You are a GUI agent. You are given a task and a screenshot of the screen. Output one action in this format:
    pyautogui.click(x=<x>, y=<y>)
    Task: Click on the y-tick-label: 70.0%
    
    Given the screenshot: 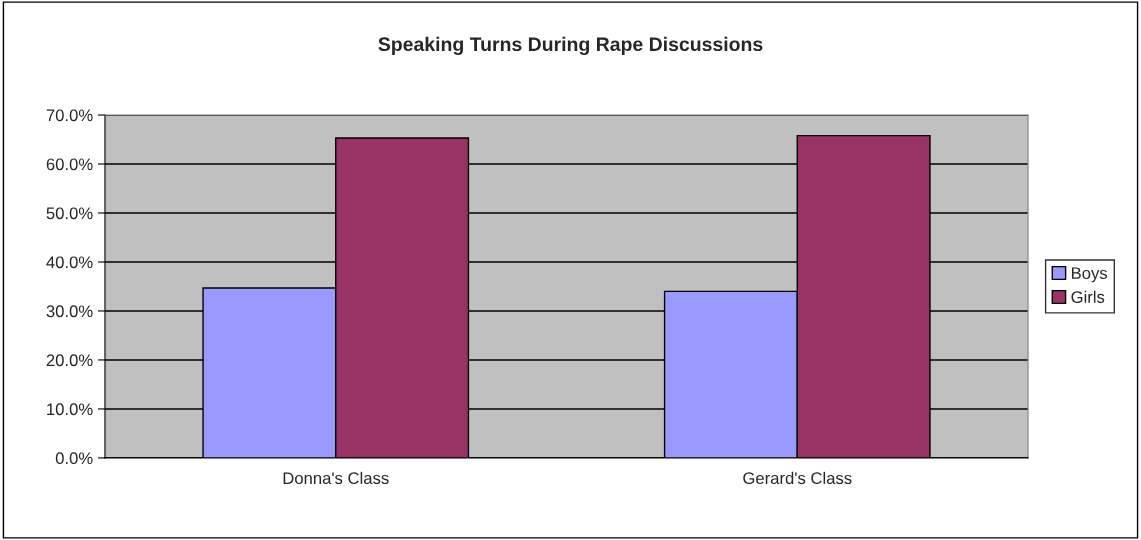 What is the action you would take?
    pyautogui.click(x=69, y=115)
    